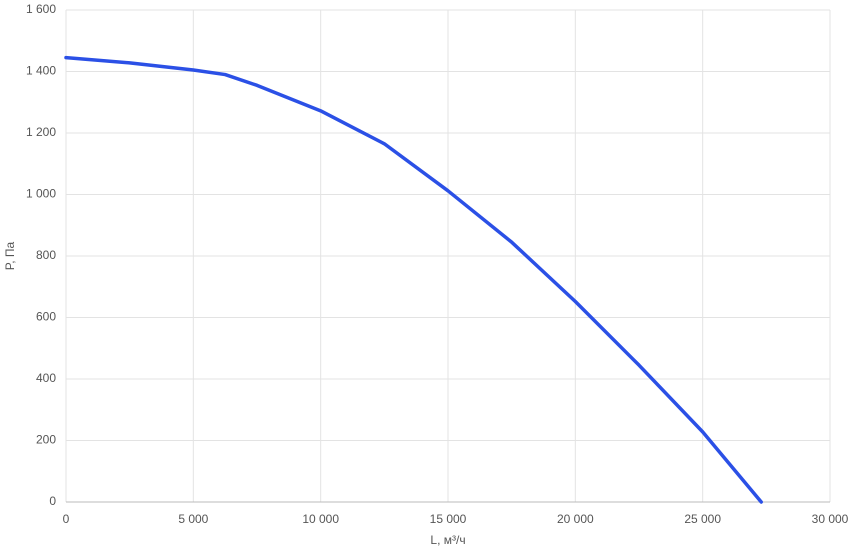 This screenshot has height=553, width=851. I want to click on y-tick-label: 400, so click(46, 378).